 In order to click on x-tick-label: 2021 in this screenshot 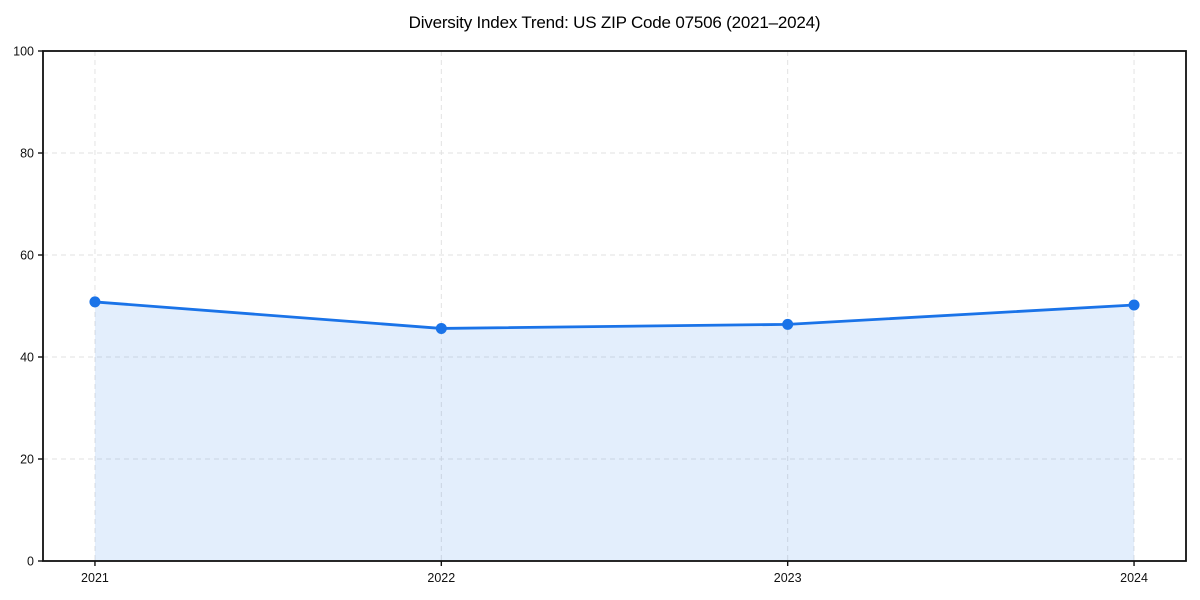, I will do `click(95, 578)`.